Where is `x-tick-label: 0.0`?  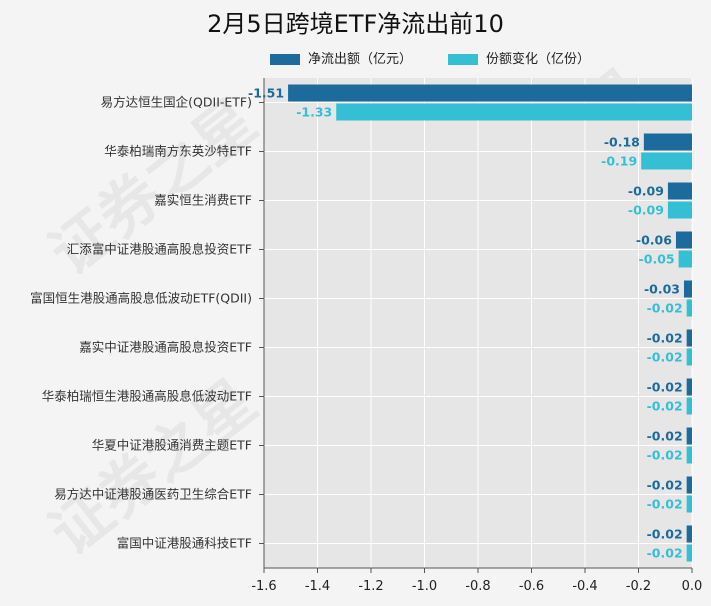
x-tick-label: 0.0 is located at coordinates (692, 586).